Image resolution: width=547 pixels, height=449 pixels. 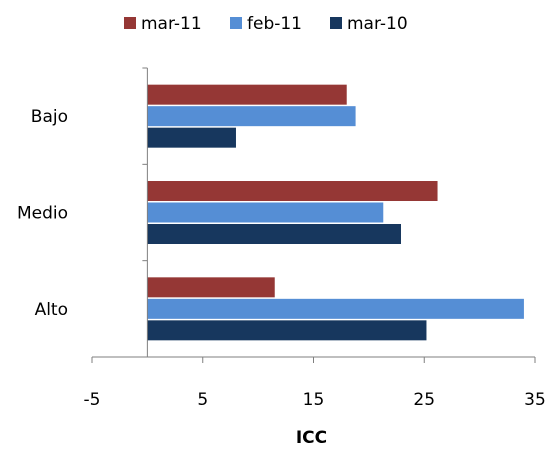 I want to click on x-tick-label: 25, so click(x=424, y=400).